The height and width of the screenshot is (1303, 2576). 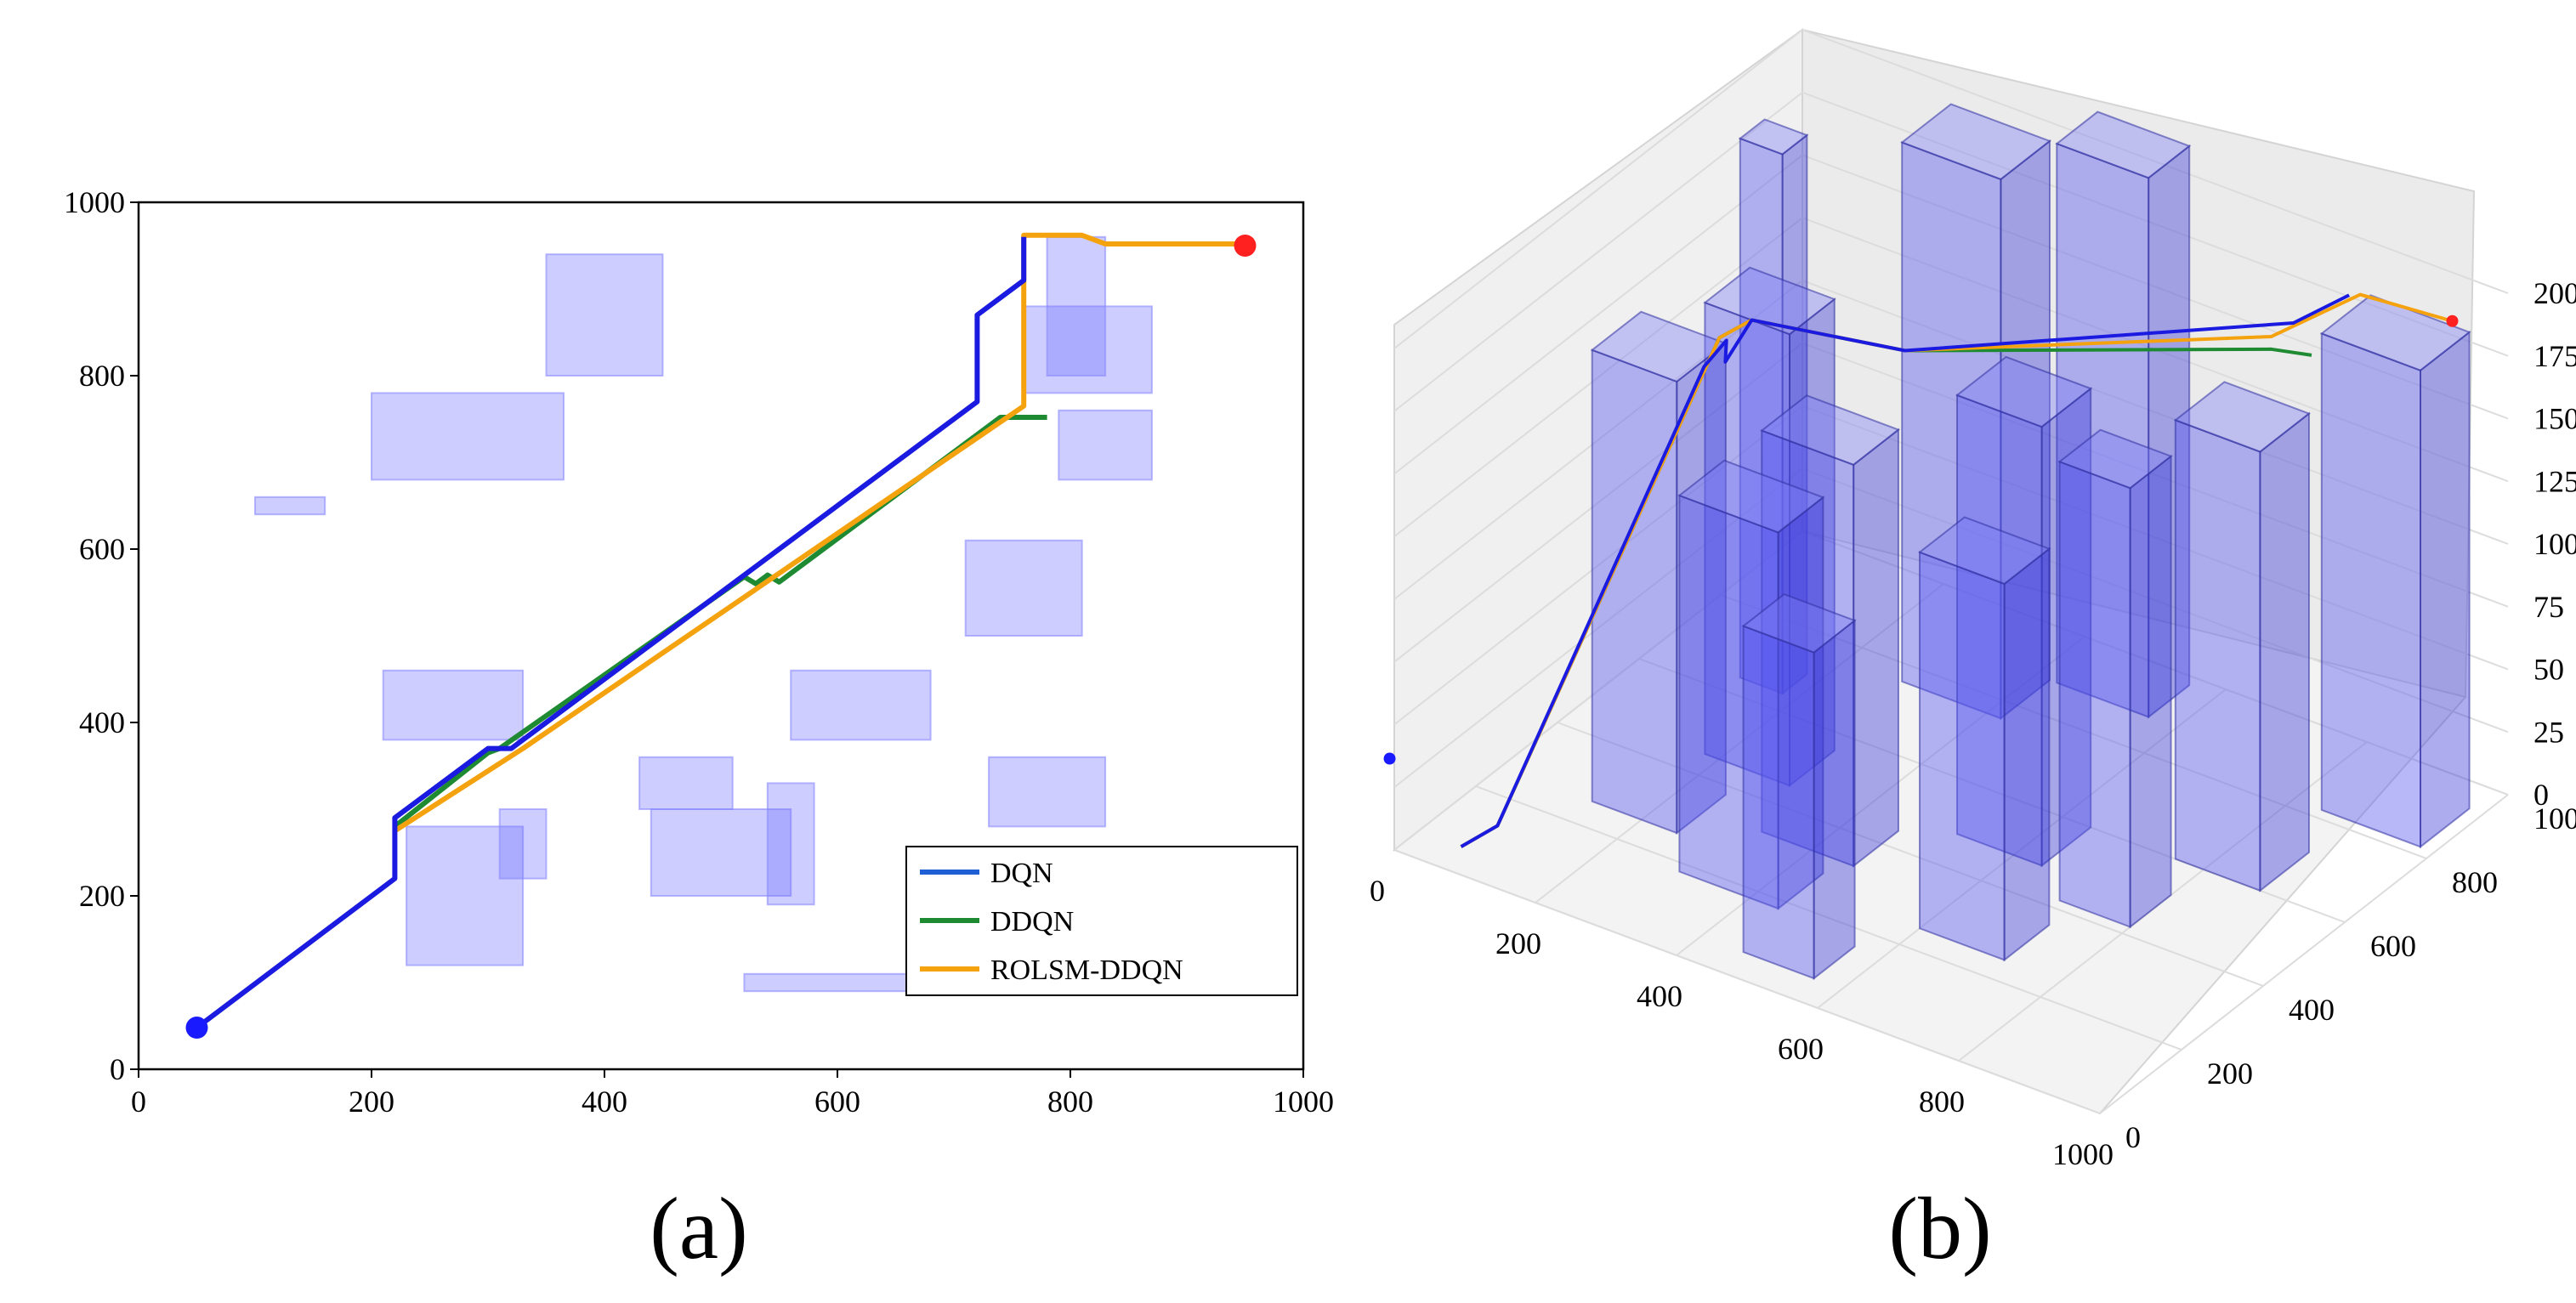 I want to click on x-tick-label: 0, so click(x=139, y=1102).